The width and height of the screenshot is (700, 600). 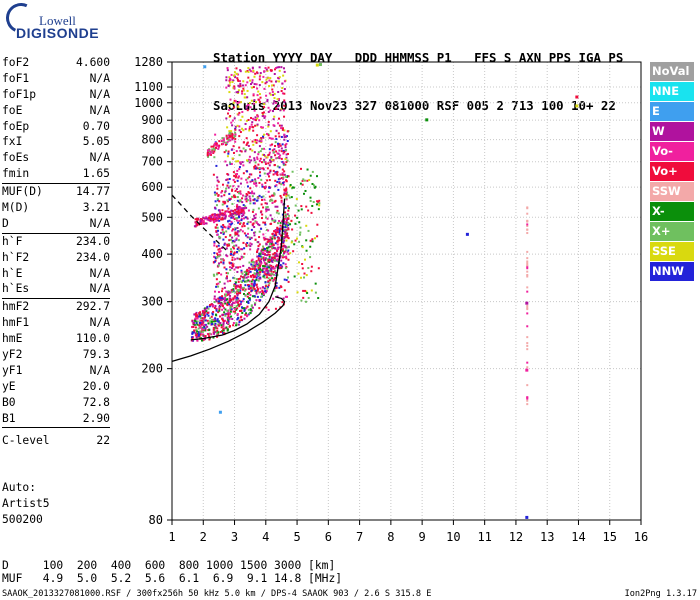 I want to click on x-tick-label: 8, so click(x=390, y=537).